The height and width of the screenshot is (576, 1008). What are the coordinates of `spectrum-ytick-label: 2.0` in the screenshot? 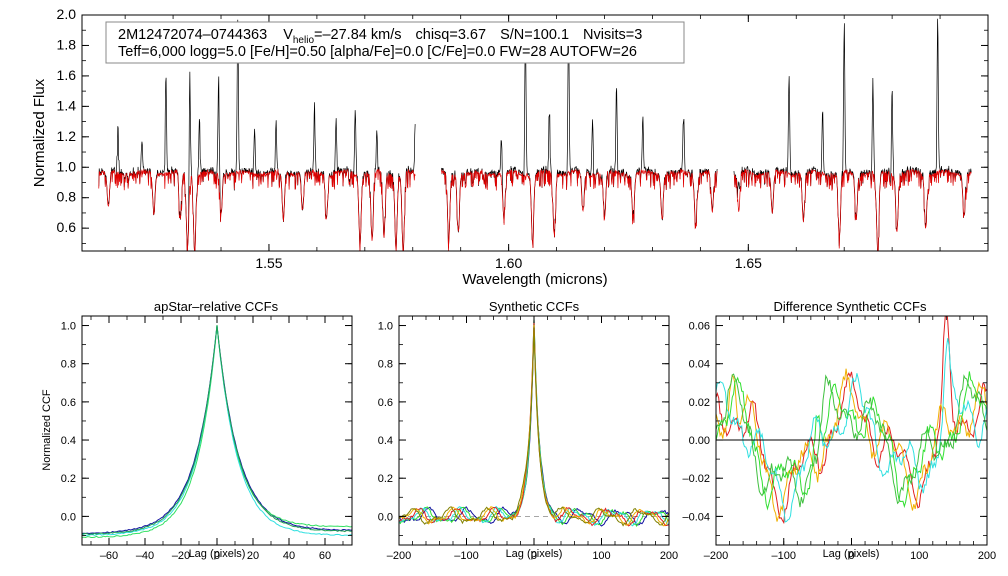 It's located at (67, 14).